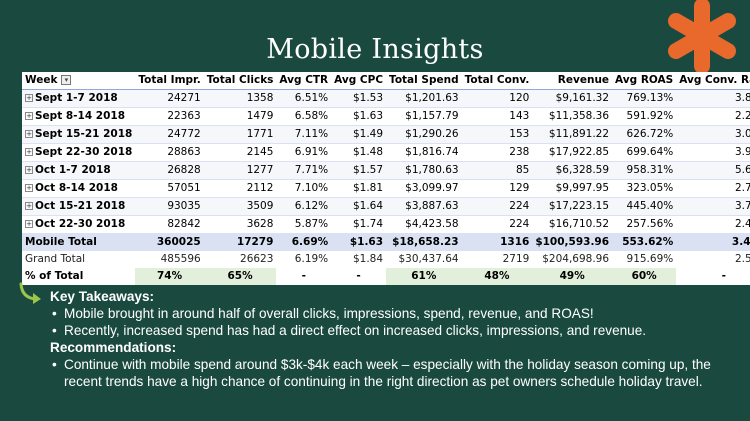 This screenshot has height=421, width=750. Describe the element at coordinates (113, 347) in the screenshot. I see `recommendations-heading: Recommendations:` at that location.